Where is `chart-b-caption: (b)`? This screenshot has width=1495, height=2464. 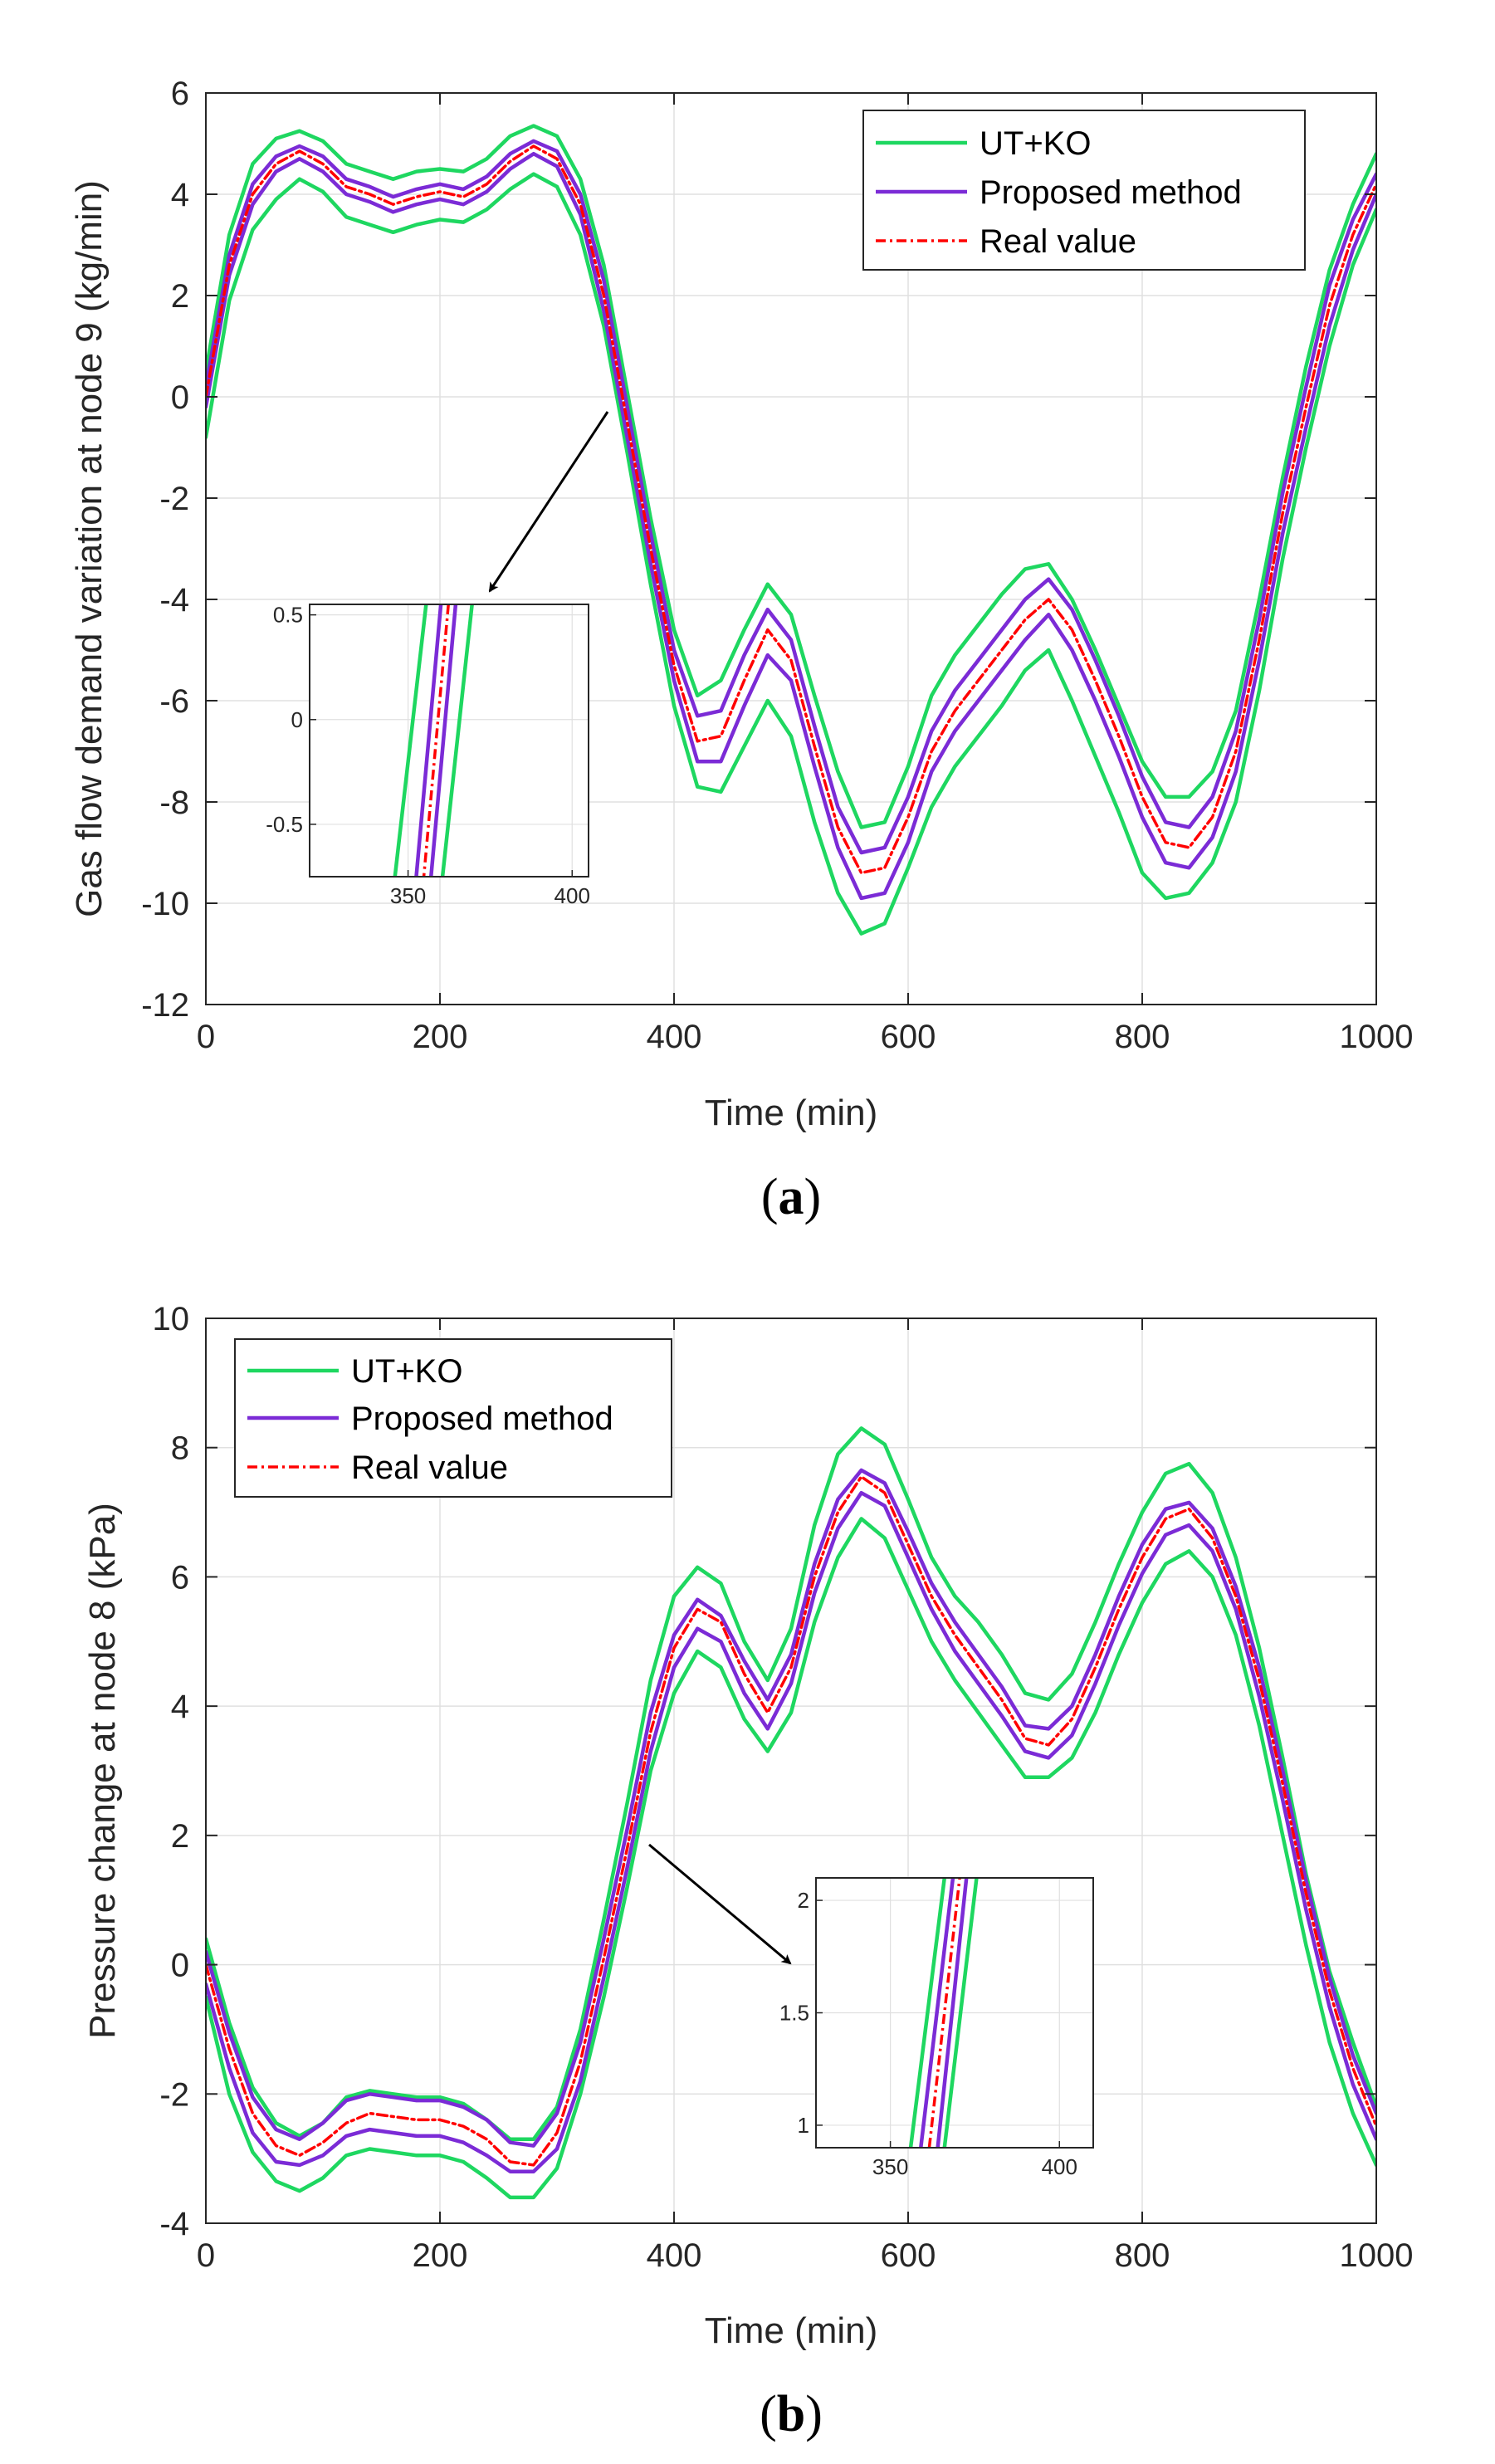
chart-b-caption: (b) is located at coordinates (791, 2414).